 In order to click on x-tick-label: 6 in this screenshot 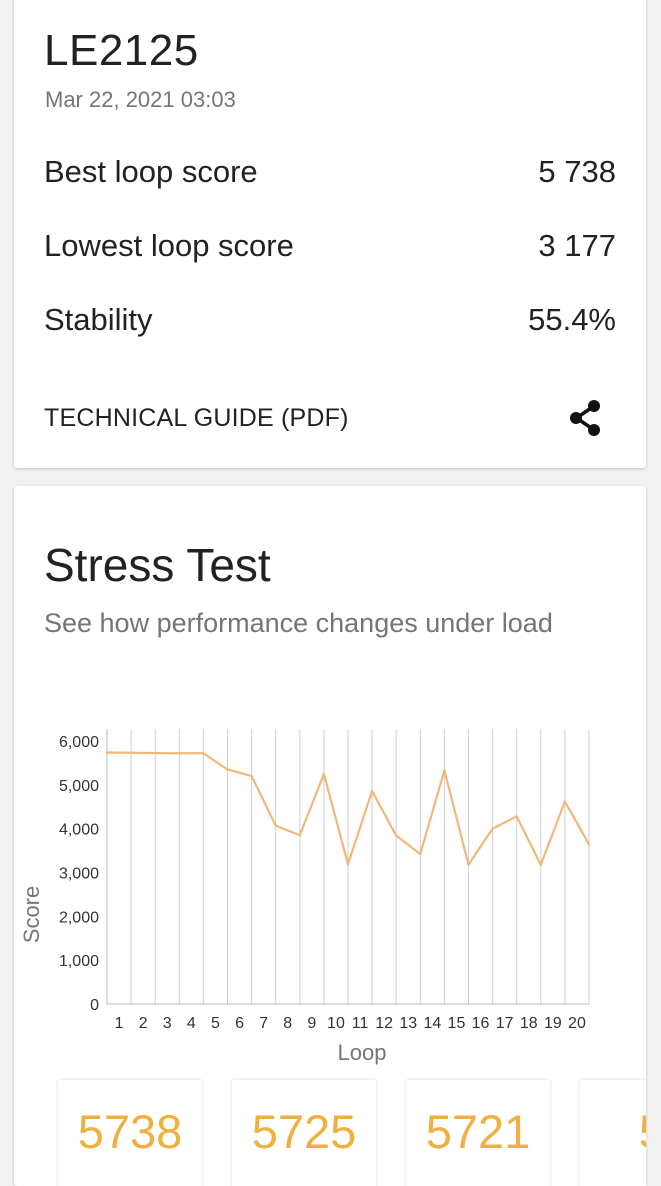, I will do `click(239, 1023)`.